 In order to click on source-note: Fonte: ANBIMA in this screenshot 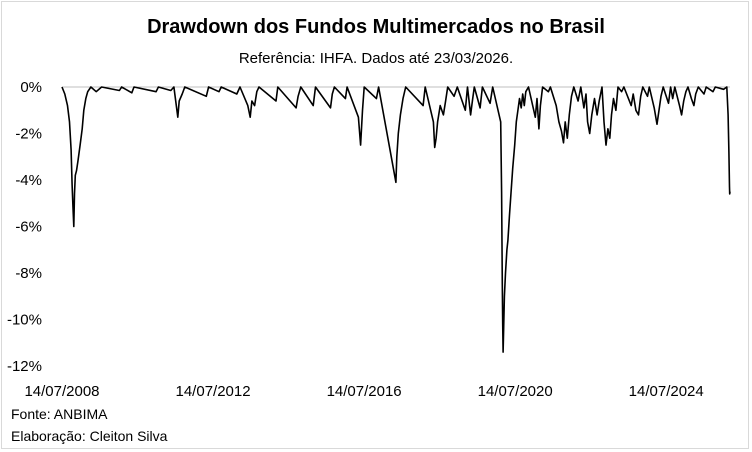, I will do `click(59, 414)`.